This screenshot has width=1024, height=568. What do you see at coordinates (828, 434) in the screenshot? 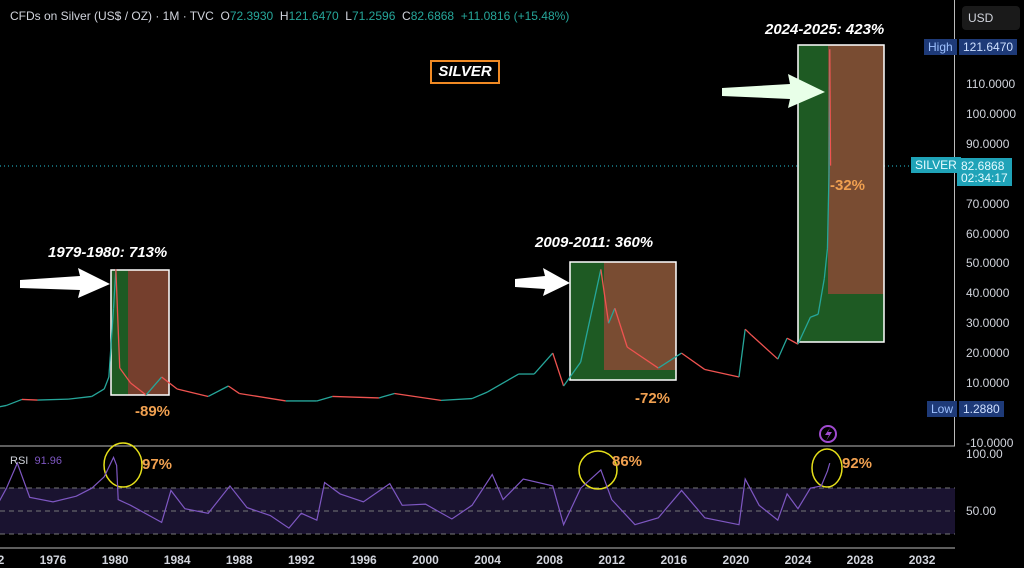
I see `lightning-icon` at bounding box center [828, 434].